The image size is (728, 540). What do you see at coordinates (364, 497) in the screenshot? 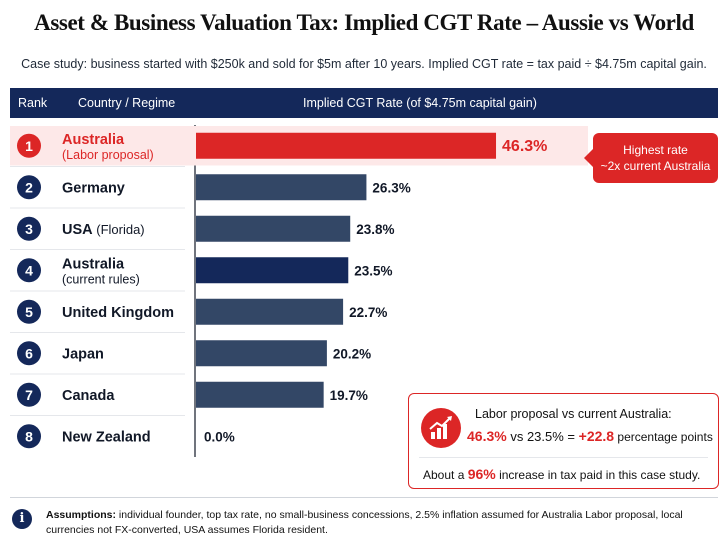
I see `footer-divider` at bounding box center [364, 497].